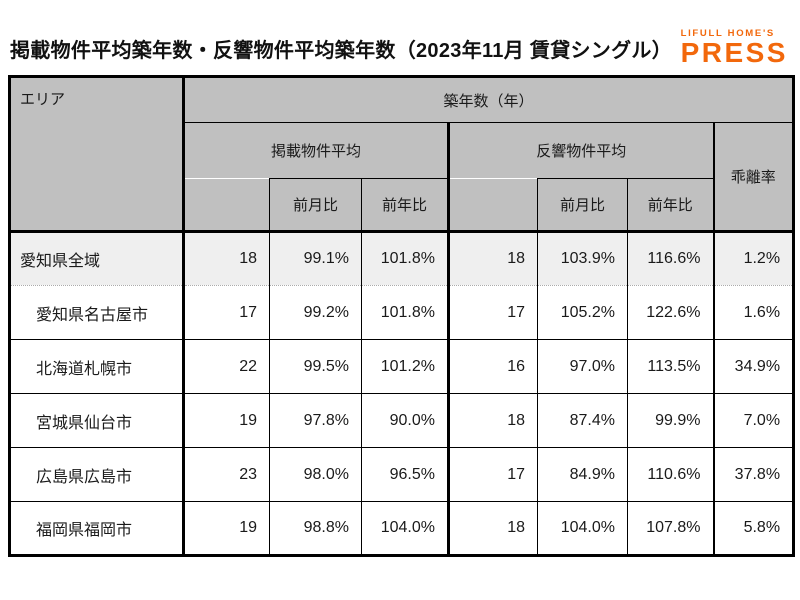  What do you see at coordinates (671, 420) in the screenshot?
I see `responded-yoy-cell: 99.9%` at bounding box center [671, 420].